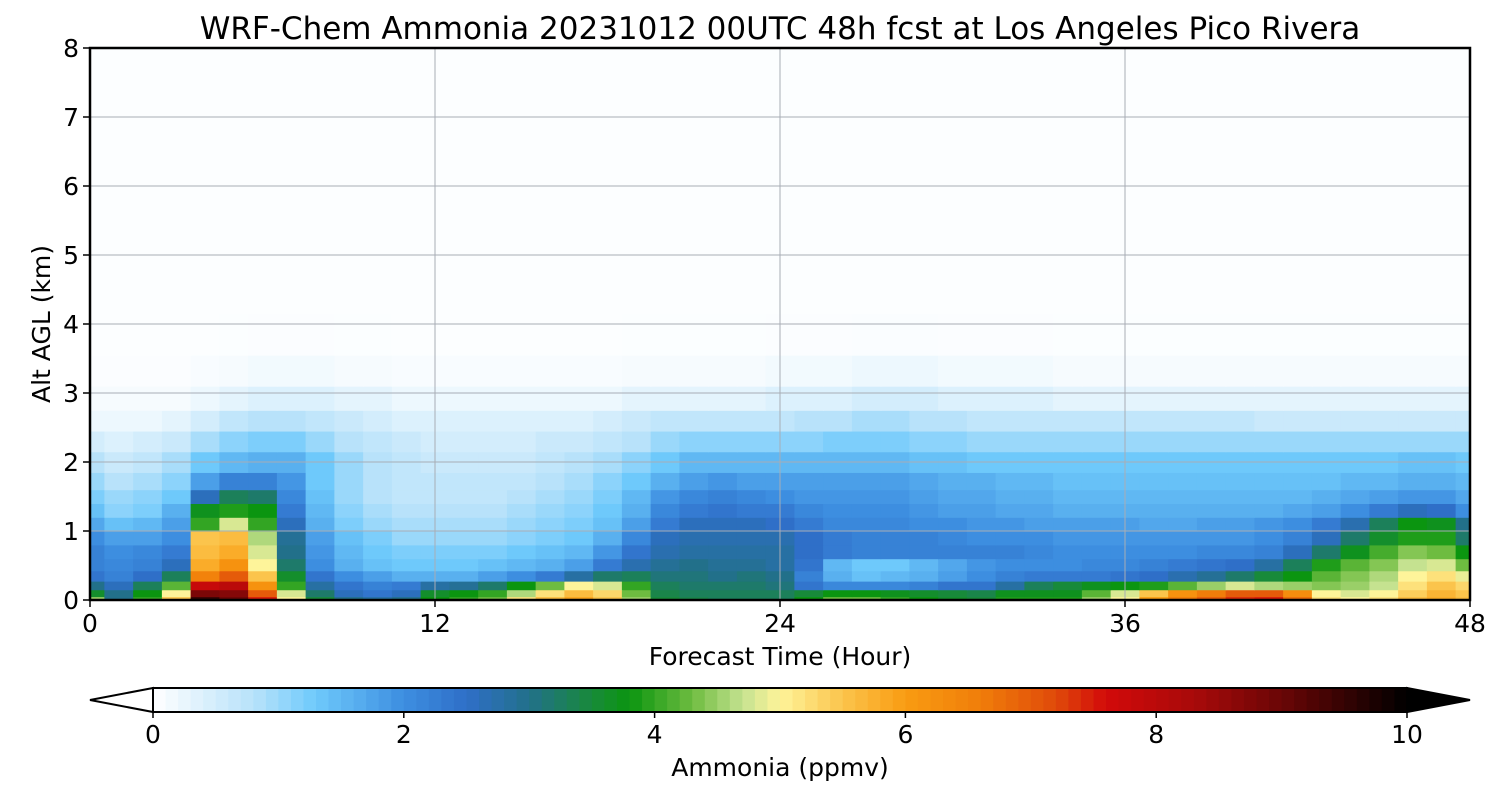 This screenshot has width=1500, height=800. Describe the element at coordinates (71, 462) in the screenshot. I see `y-tick-label: 2` at that location.